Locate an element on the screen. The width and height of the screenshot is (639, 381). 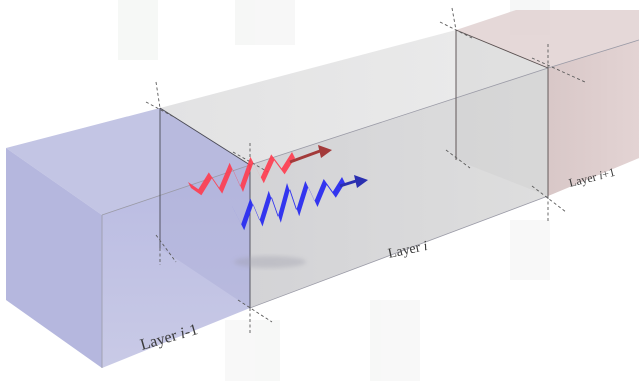
red-arrow-icon is located at coordinates (325, 151).